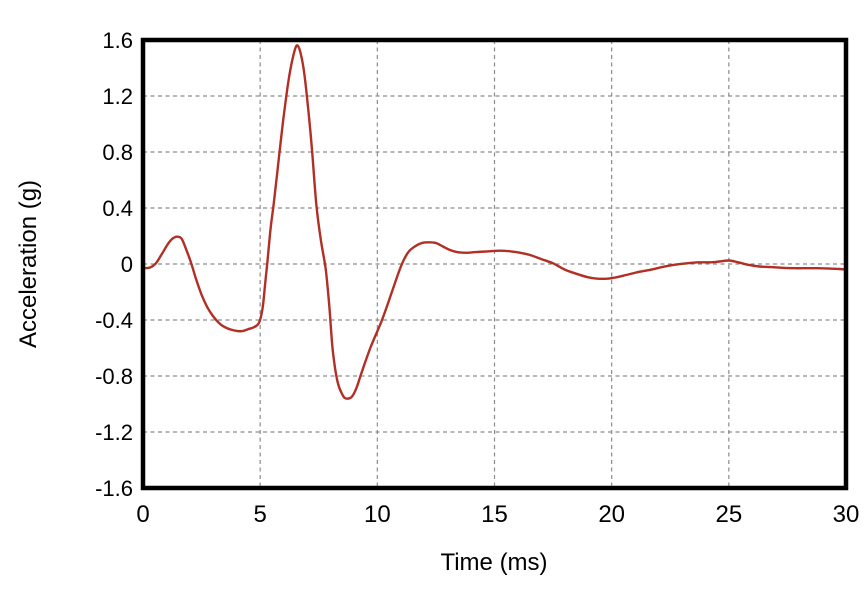 The image size is (864, 592). I want to click on x-tick-label-10: 10, so click(377, 514).